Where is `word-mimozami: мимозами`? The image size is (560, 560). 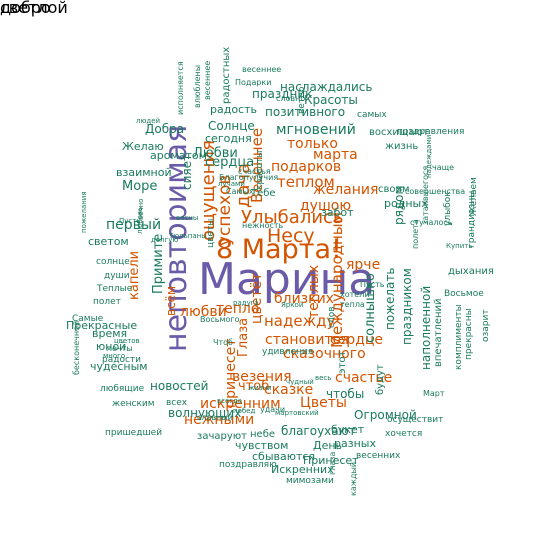 word-mimozami: мимозами is located at coordinates (310, 481).